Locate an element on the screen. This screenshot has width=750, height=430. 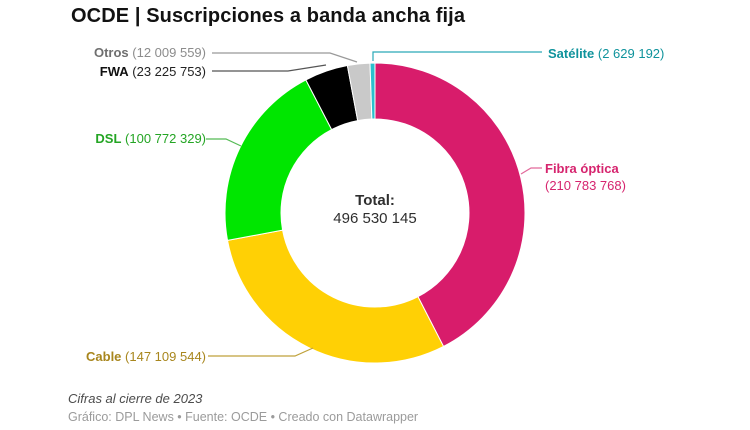
donut-center-total: Total: 496 530 145 is located at coordinates (375, 210).